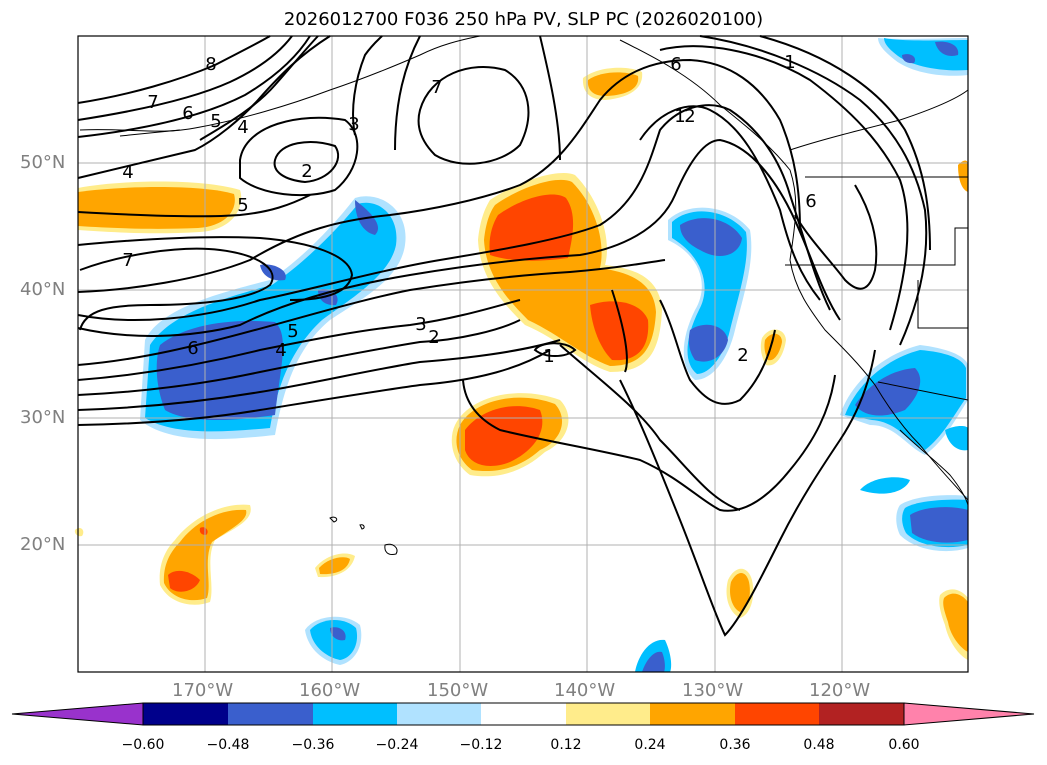 The width and height of the screenshot is (1047, 765). What do you see at coordinates (735, 745) in the screenshot?
I see `colorbar-tick-label: 0.36` at bounding box center [735, 745].